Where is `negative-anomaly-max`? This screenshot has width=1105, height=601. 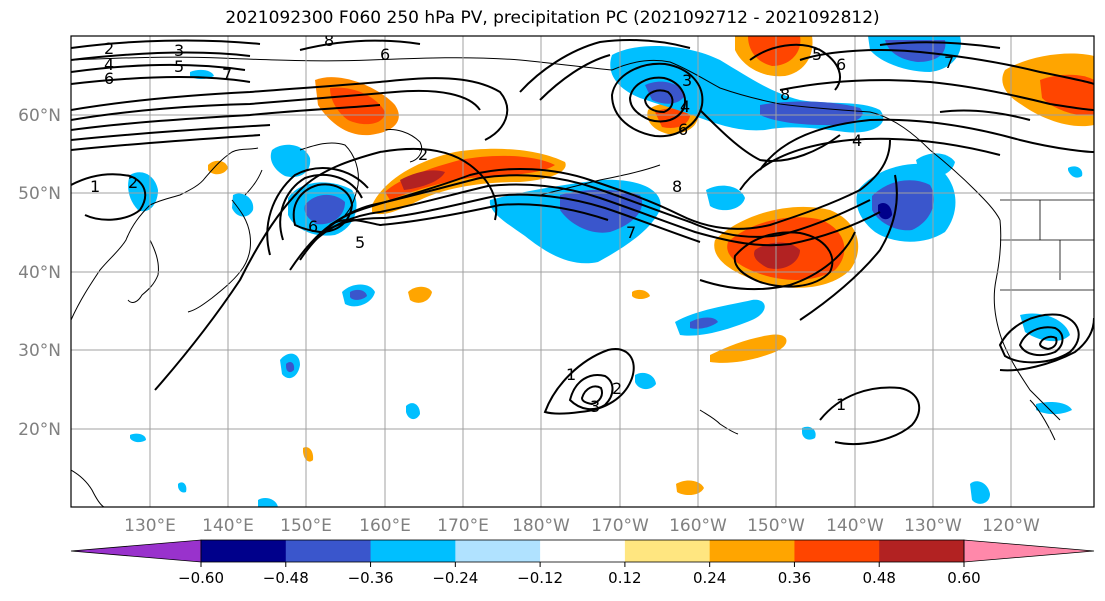 negative-anomaly-max is located at coordinates (885, 211).